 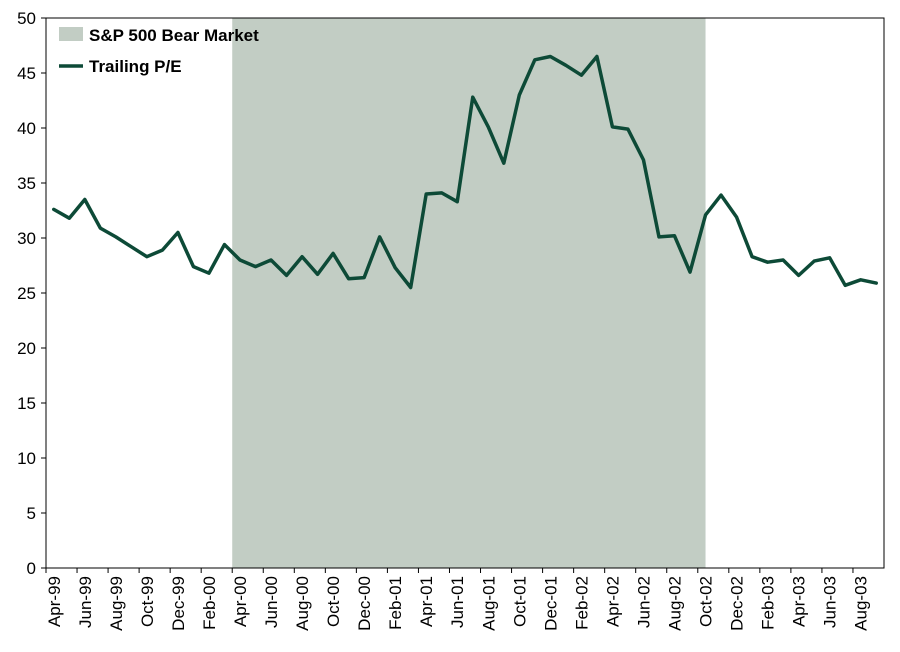 What do you see at coordinates (581, 603) in the screenshot?
I see `x-tick-label: Feb-02` at bounding box center [581, 603].